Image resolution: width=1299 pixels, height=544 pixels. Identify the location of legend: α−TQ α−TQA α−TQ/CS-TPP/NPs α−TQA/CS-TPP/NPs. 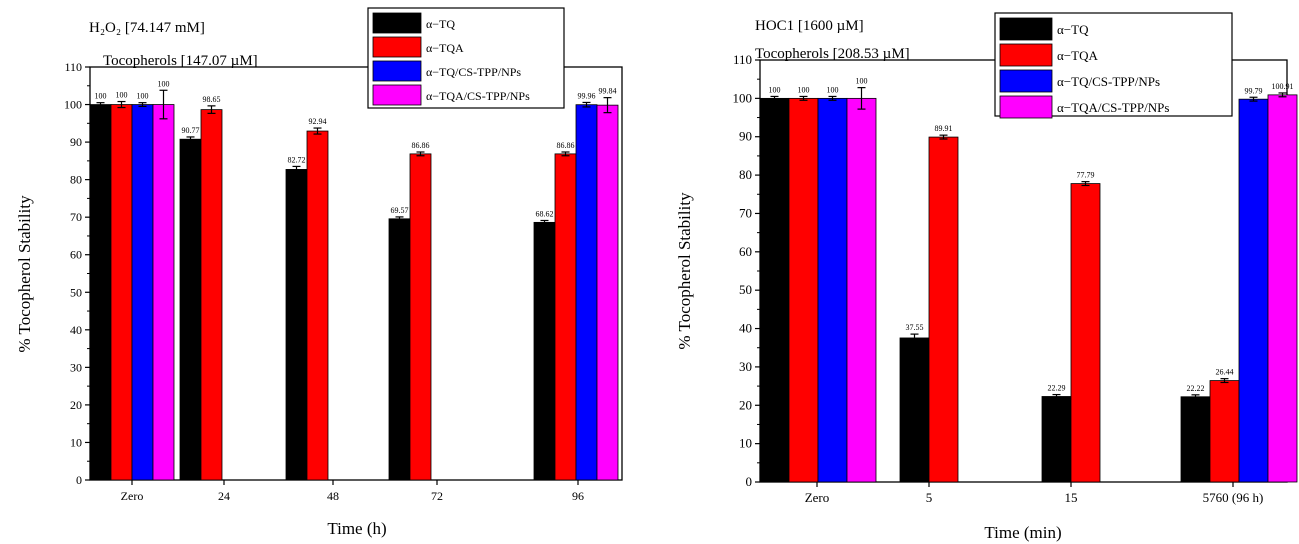
(466, 58).